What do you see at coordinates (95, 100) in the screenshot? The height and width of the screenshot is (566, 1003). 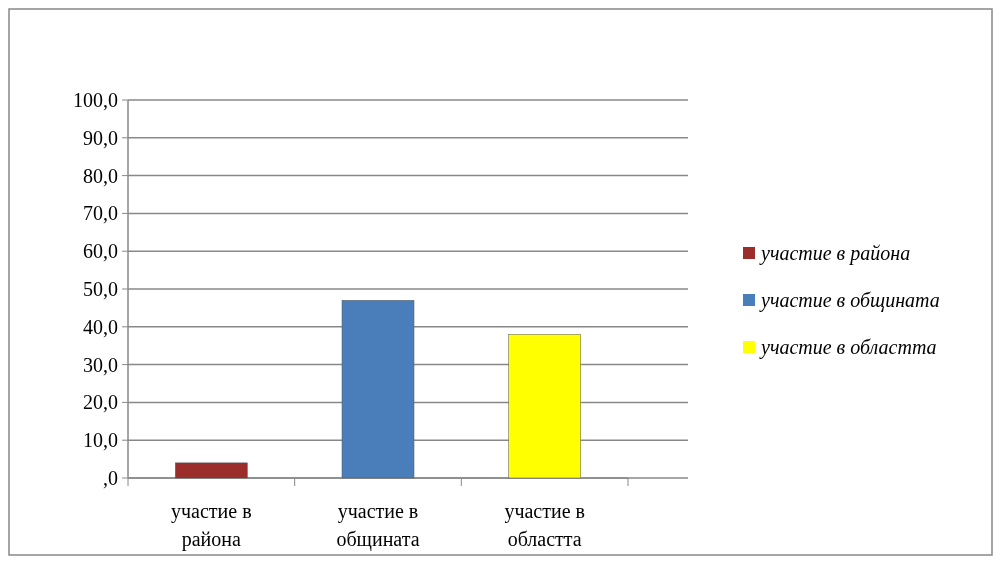 I see `y-tick-label: 100,0` at bounding box center [95, 100].